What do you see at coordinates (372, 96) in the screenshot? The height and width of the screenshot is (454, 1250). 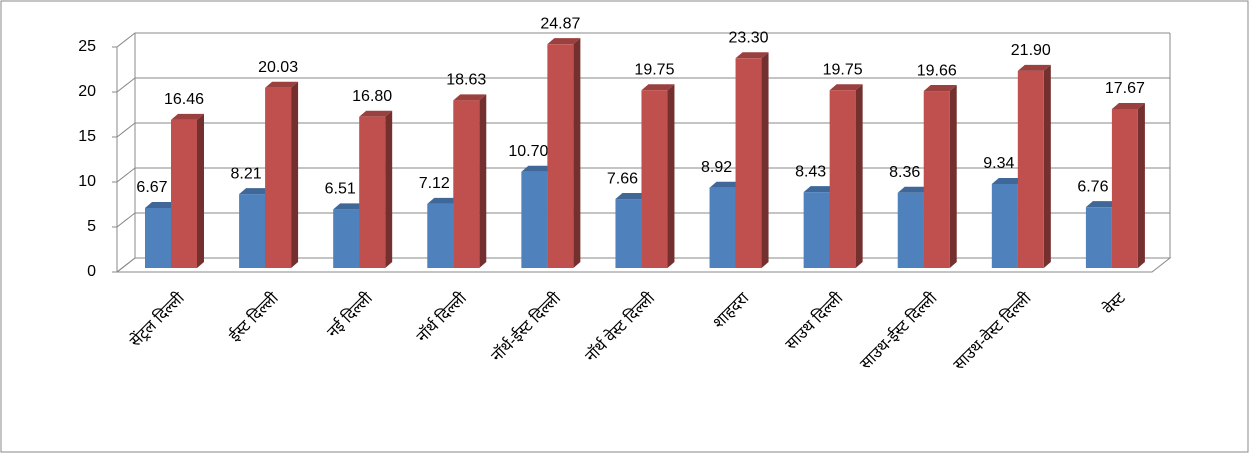 I see `value-label: 16.80` at bounding box center [372, 96].